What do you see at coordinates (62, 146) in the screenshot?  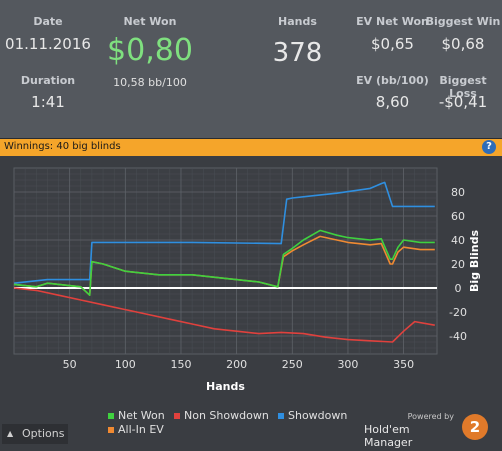 I see `winnings-text: Winnings: 40 big blinds` at bounding box center [62, 146].